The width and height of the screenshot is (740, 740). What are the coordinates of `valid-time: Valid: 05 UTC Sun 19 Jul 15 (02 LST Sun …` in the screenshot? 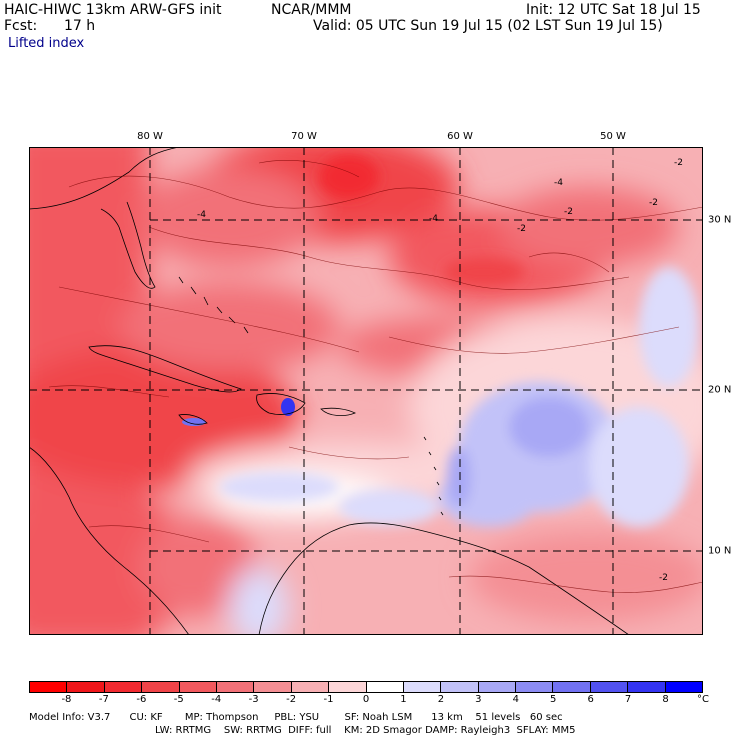 It's located at (488, 26).